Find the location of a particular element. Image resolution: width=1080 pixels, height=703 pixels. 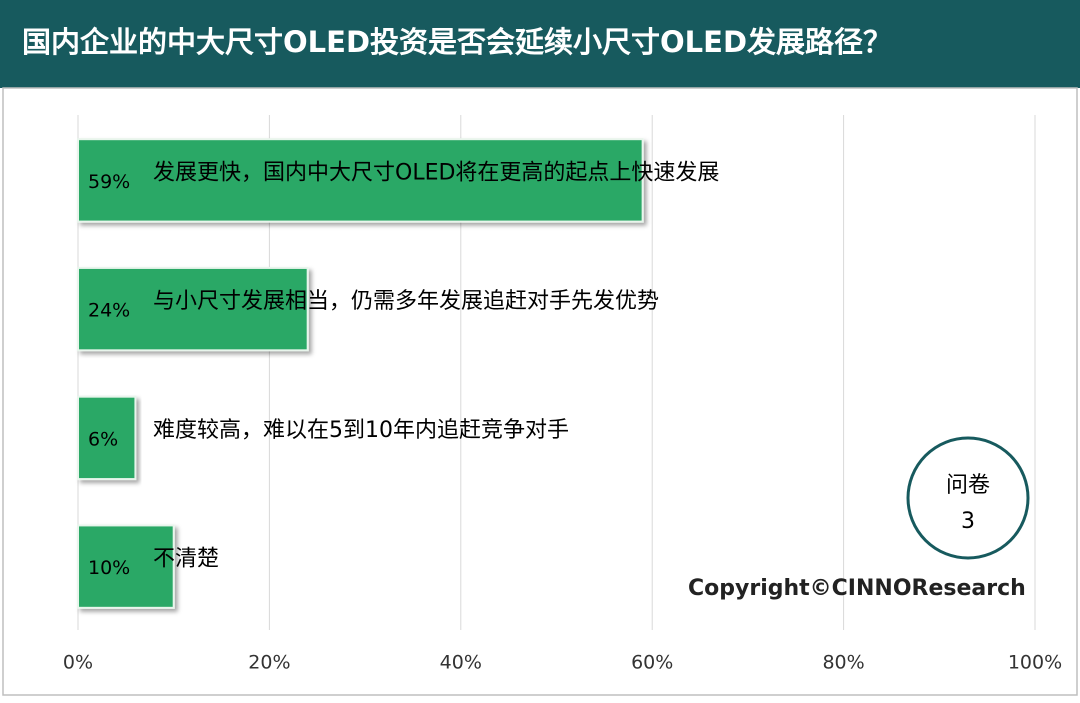

badge is located at coordinates (968, 498).